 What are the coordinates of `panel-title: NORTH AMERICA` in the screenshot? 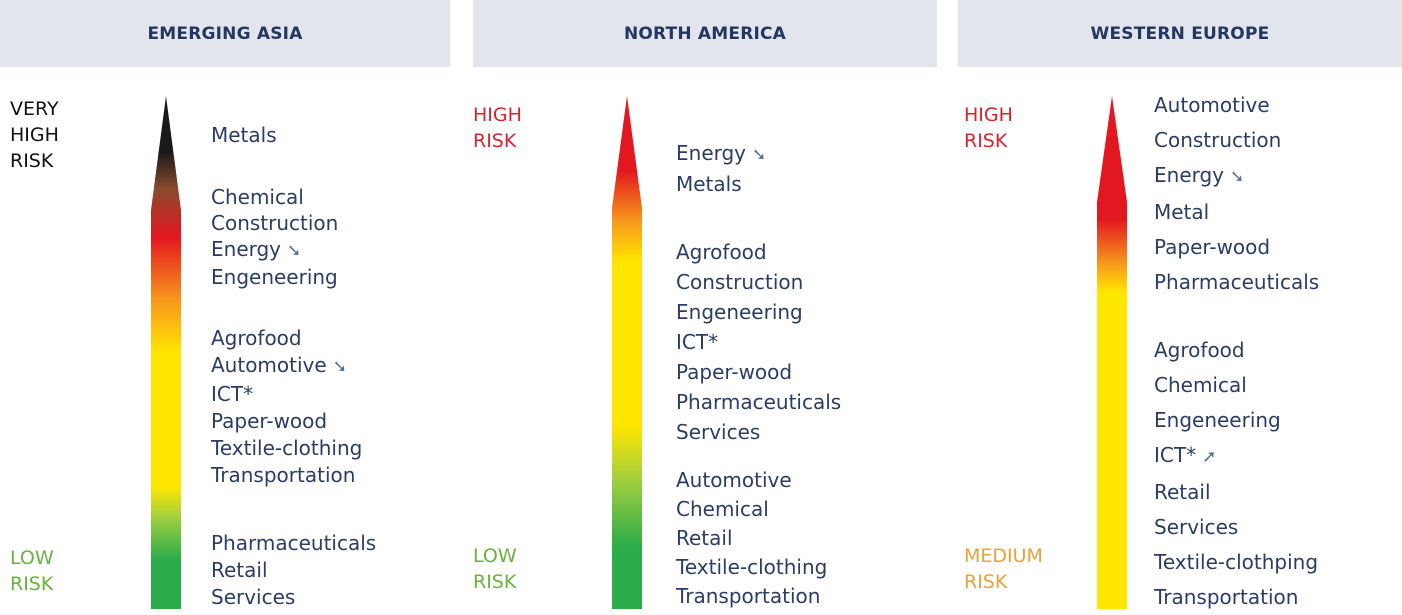 It's located at (705, 33).